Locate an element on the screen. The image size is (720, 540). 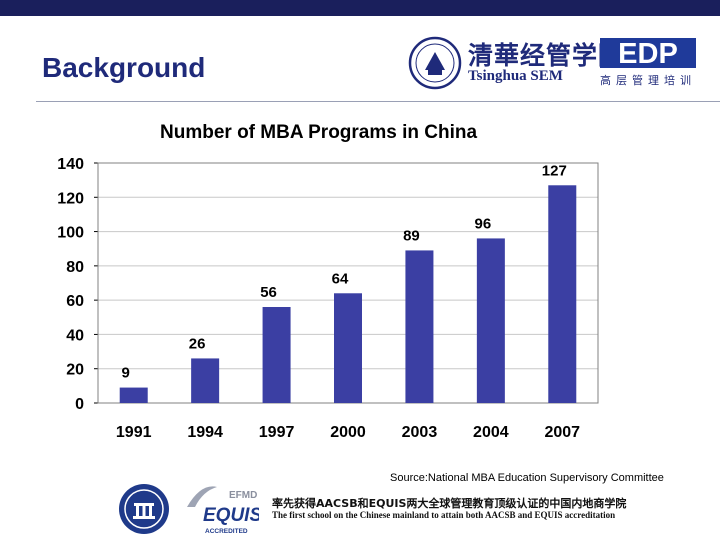
data-label: 26 is located at coordinates (197, 343).